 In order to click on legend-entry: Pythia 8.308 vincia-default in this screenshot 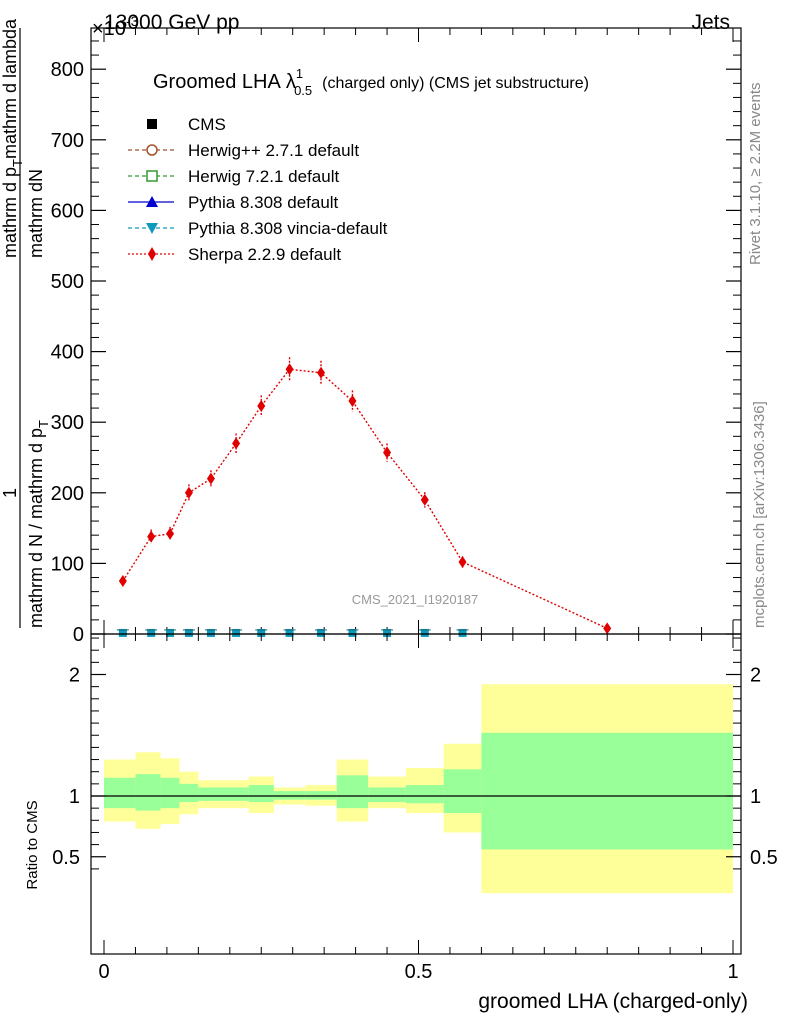, I will do `click(258, 228)`.